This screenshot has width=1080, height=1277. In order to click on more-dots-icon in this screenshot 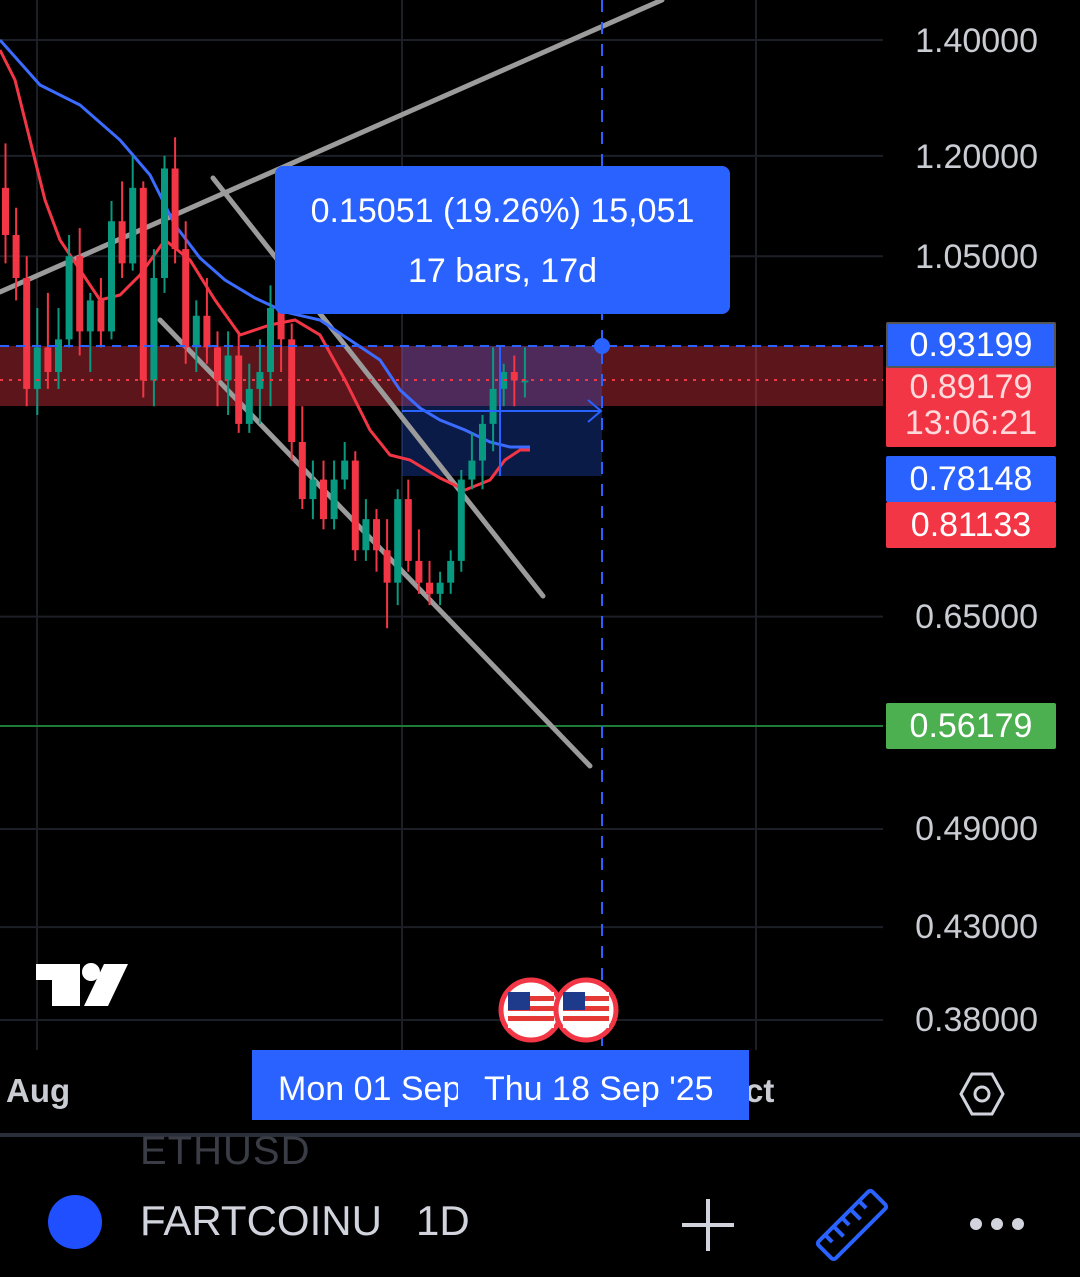, I will do `click(997, 1224)`.